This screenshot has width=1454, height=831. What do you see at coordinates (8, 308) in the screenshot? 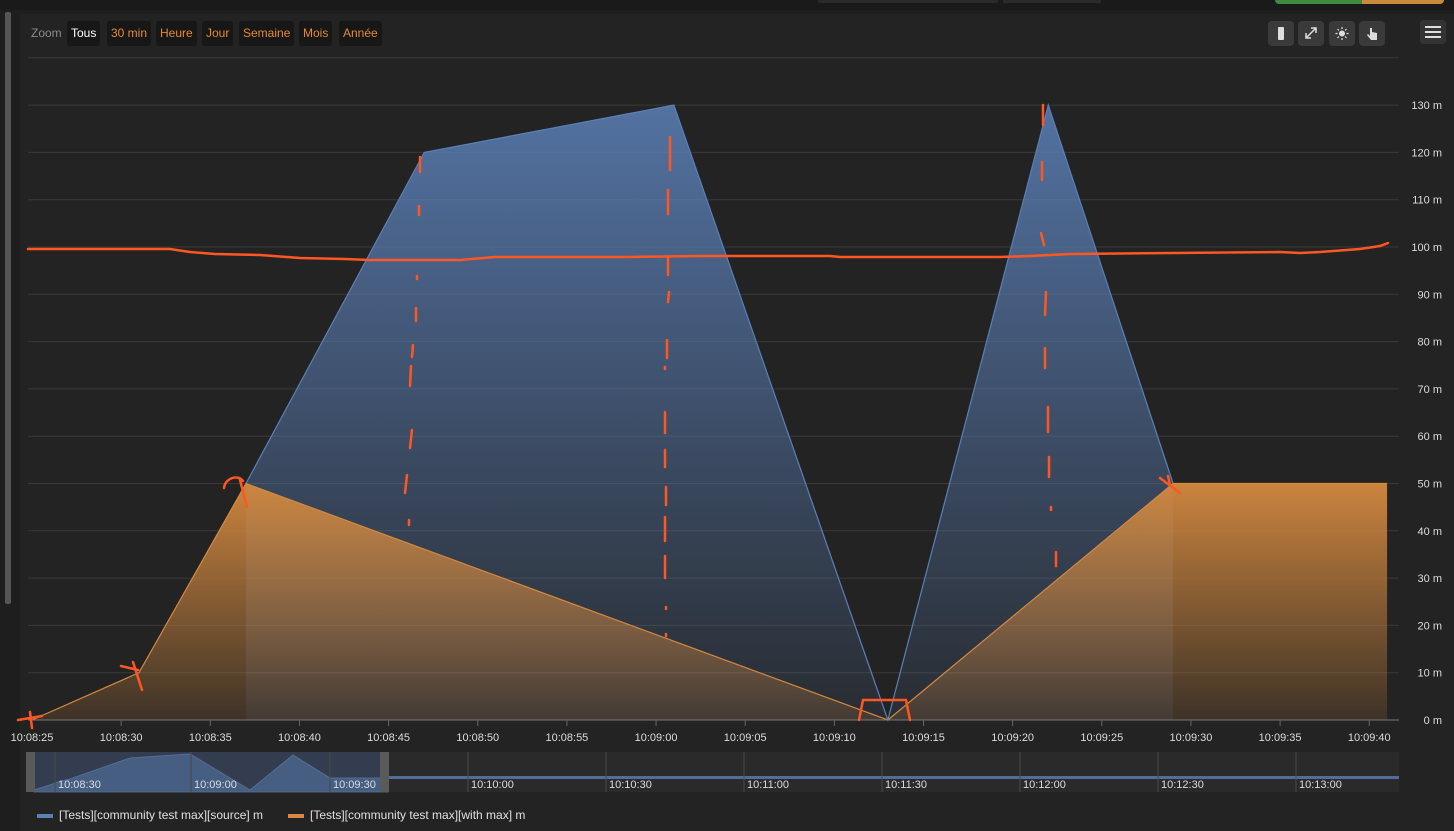
I see `left-scrollbar` at bounding box center [8, 308].